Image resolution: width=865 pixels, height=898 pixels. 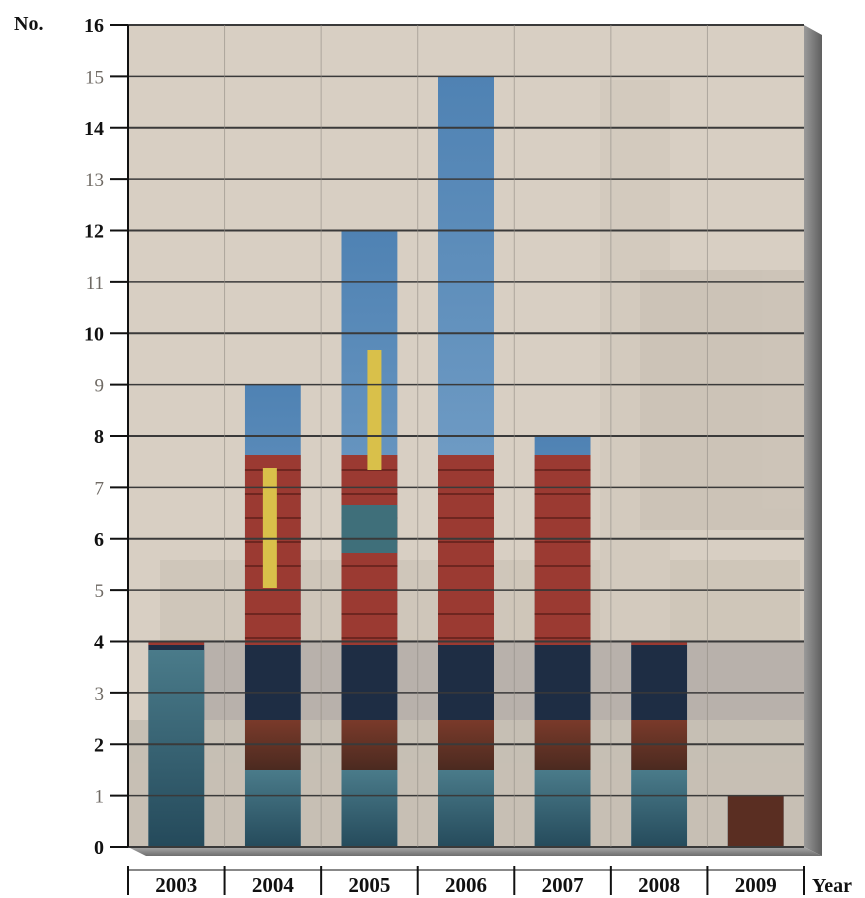 What do you see at coordinates (100, 797) in the screenshot?
I see `y-tick-label-1: 1` at bounding box center [100, 797].